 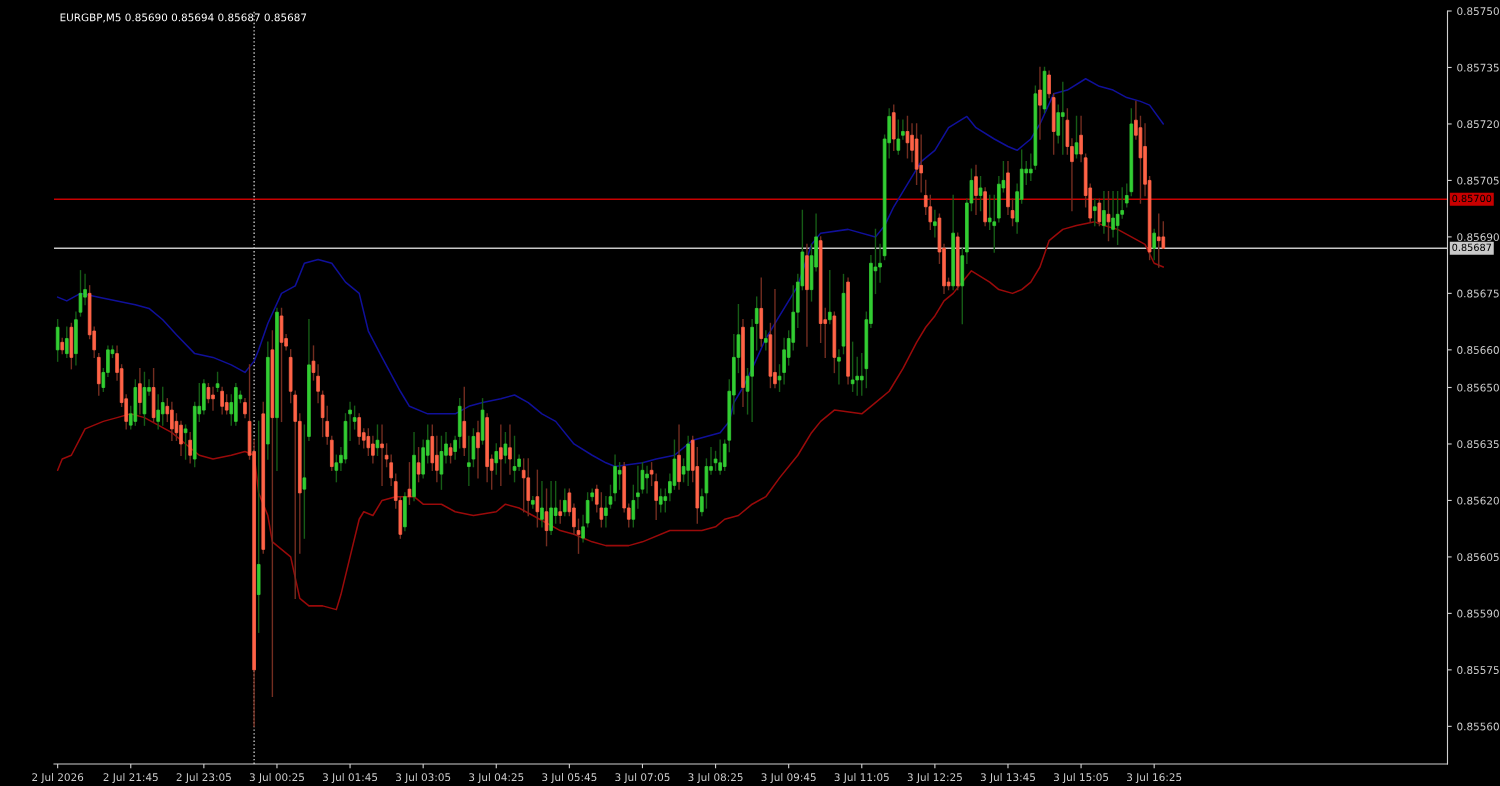 I want to click on y-tick-label: 0.85705, so click(x=1478, y=180).